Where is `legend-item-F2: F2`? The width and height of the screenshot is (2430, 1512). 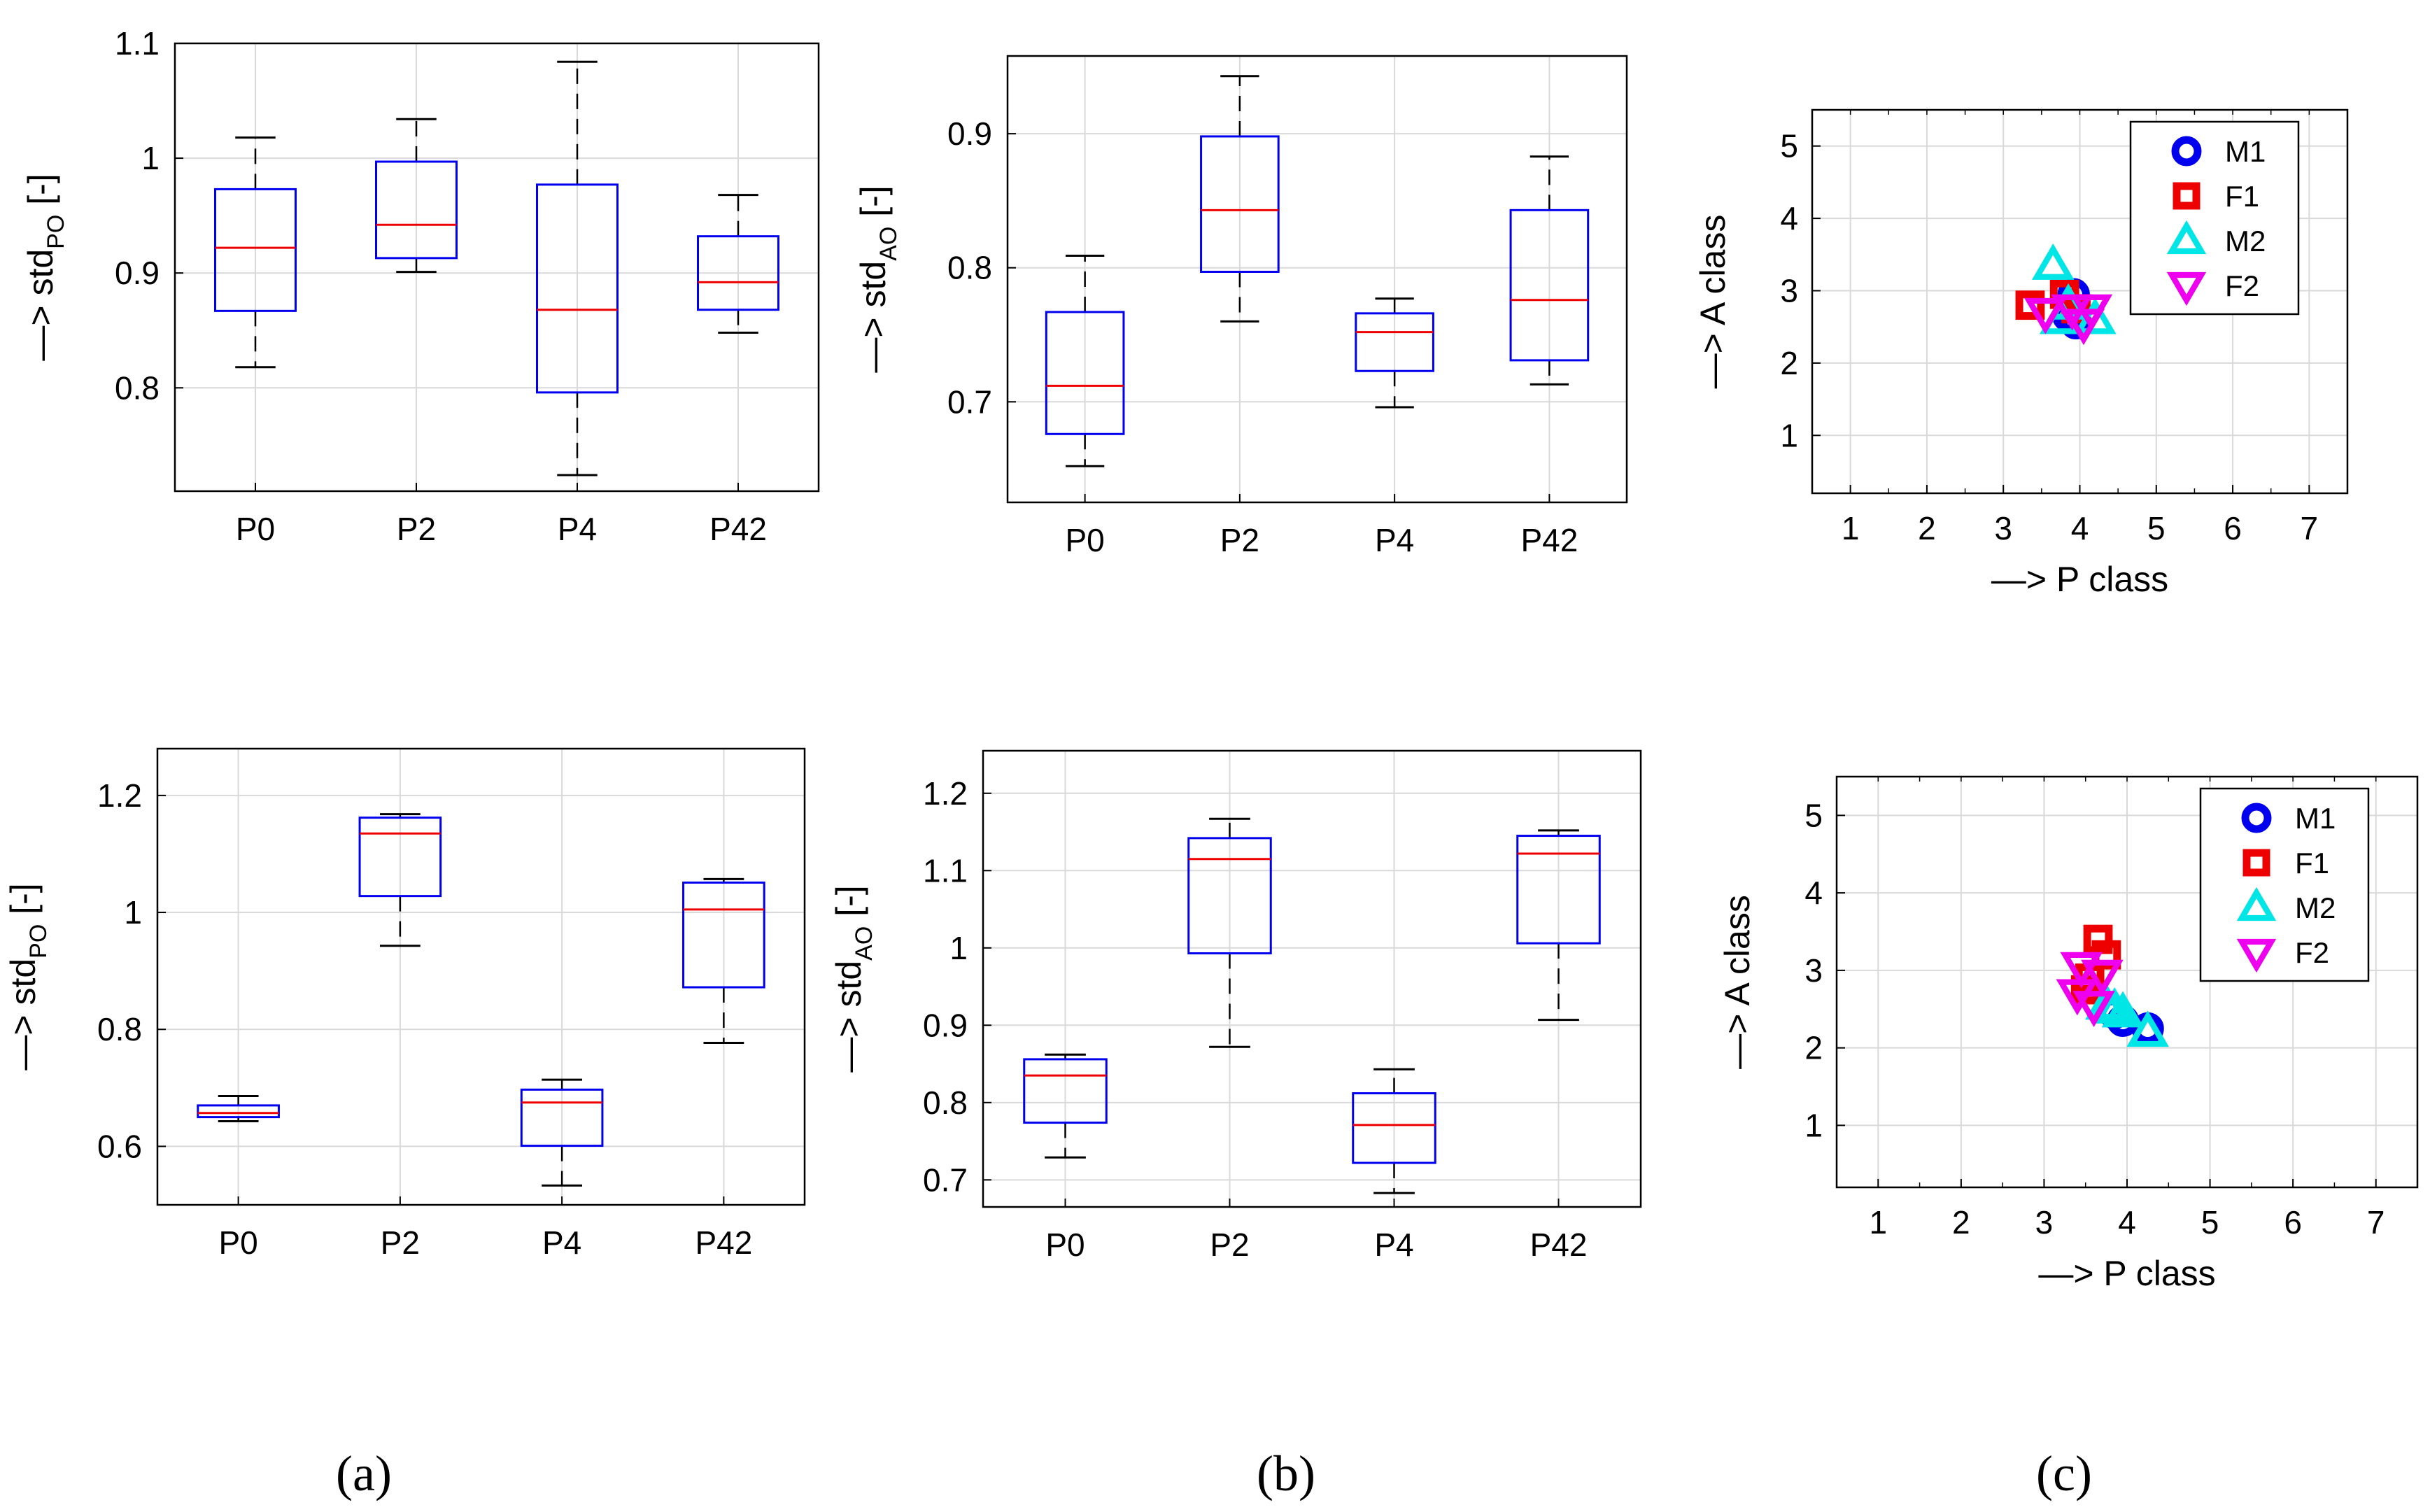 legend-item-F2: F2 is located at coordinates (2212, 287).